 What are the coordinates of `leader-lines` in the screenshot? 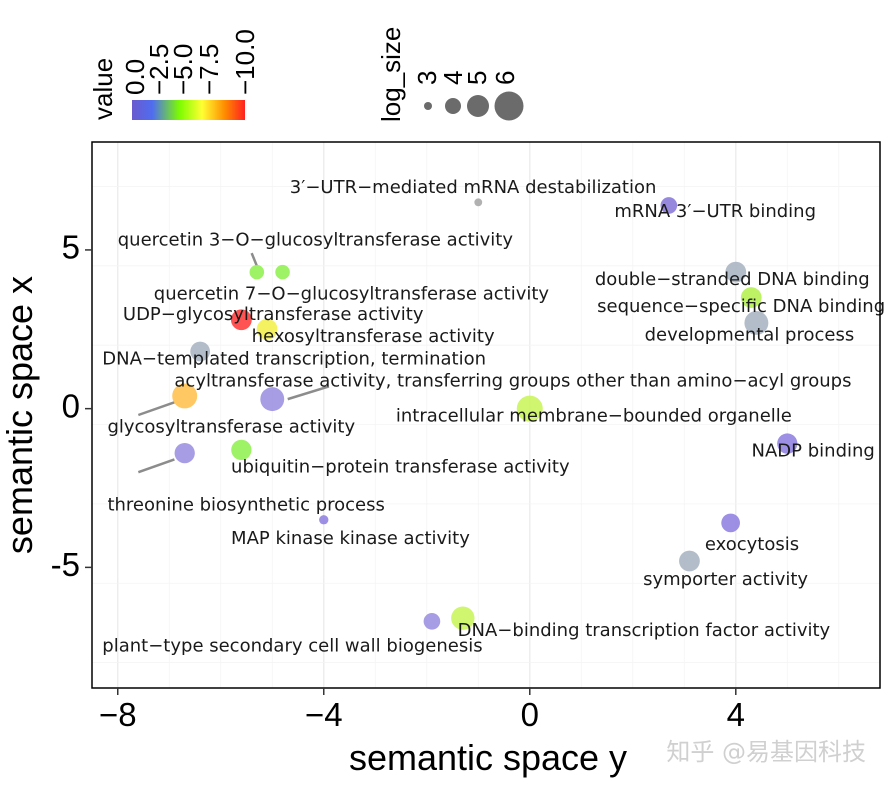 It's located at (233, 363).